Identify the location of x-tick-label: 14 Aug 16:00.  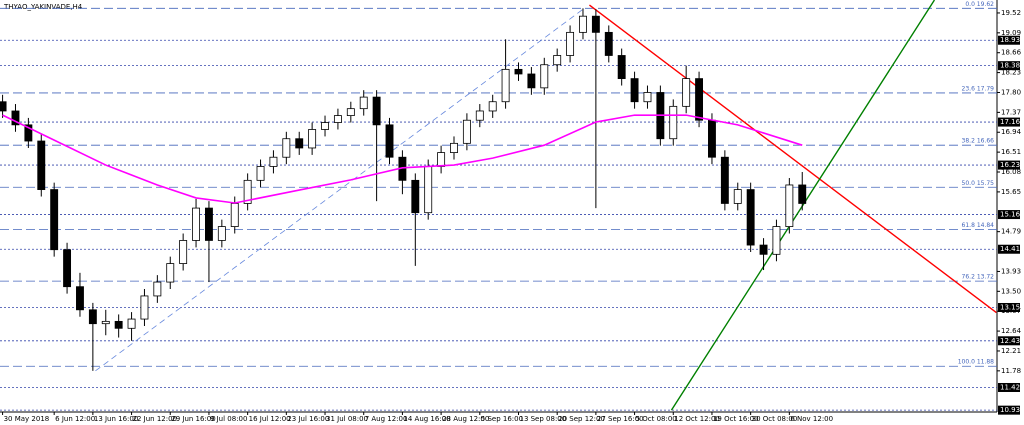
(426, 419).